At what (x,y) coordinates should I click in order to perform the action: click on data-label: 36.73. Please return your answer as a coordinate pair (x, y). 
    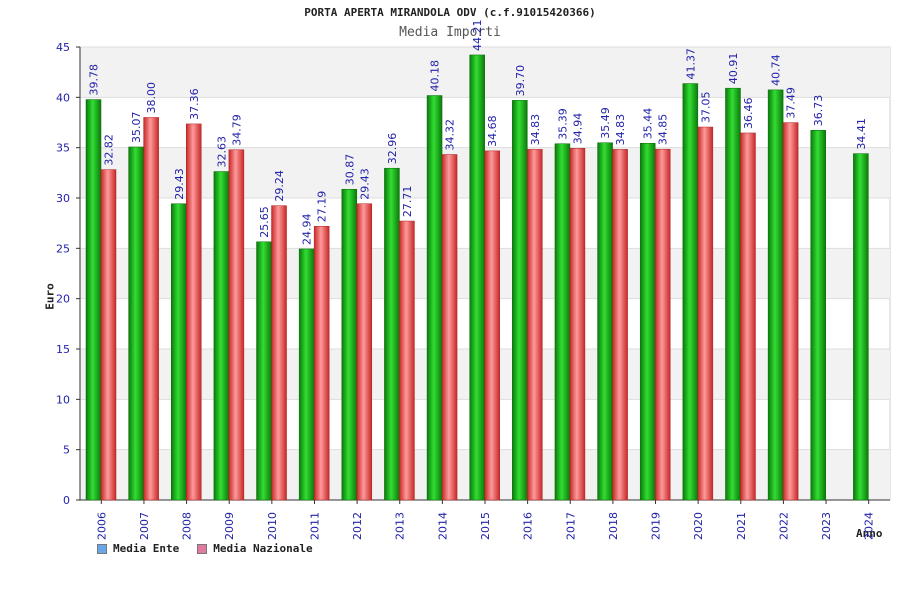
    Looking at the image, I should click on (818, 111).